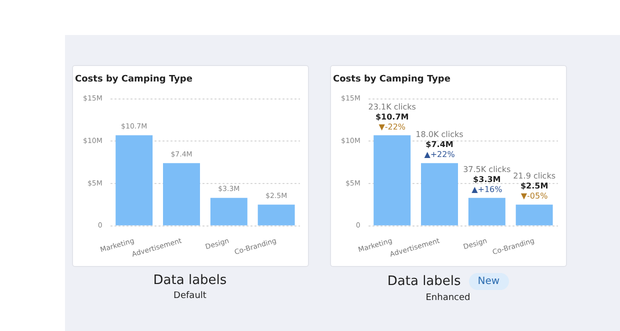  I want to click on data-label: $10.7M, so click(392, 117).